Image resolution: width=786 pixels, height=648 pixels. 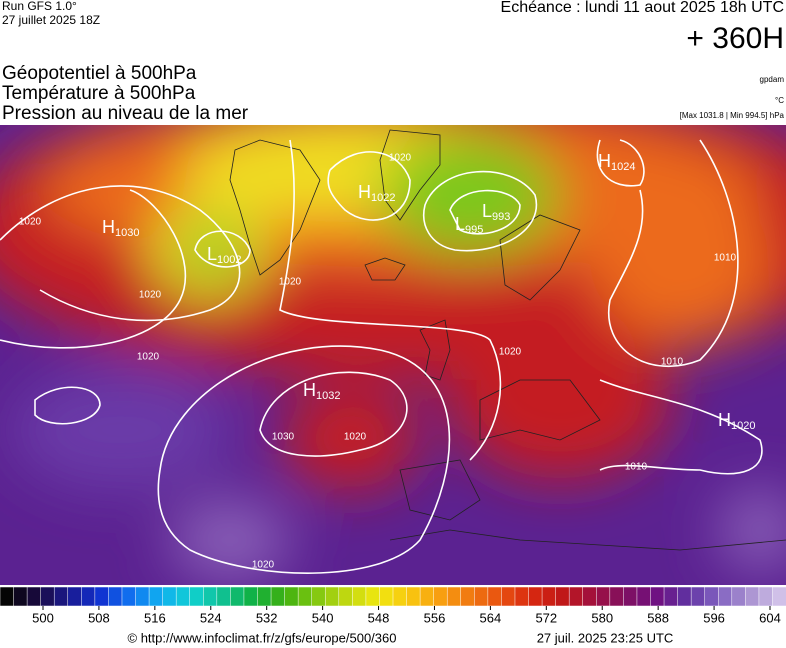 What do you see at coordinates (43, 617) in the screenshot?
I see `colorbar-tick-label: 500` at bounding box center [43, 617].